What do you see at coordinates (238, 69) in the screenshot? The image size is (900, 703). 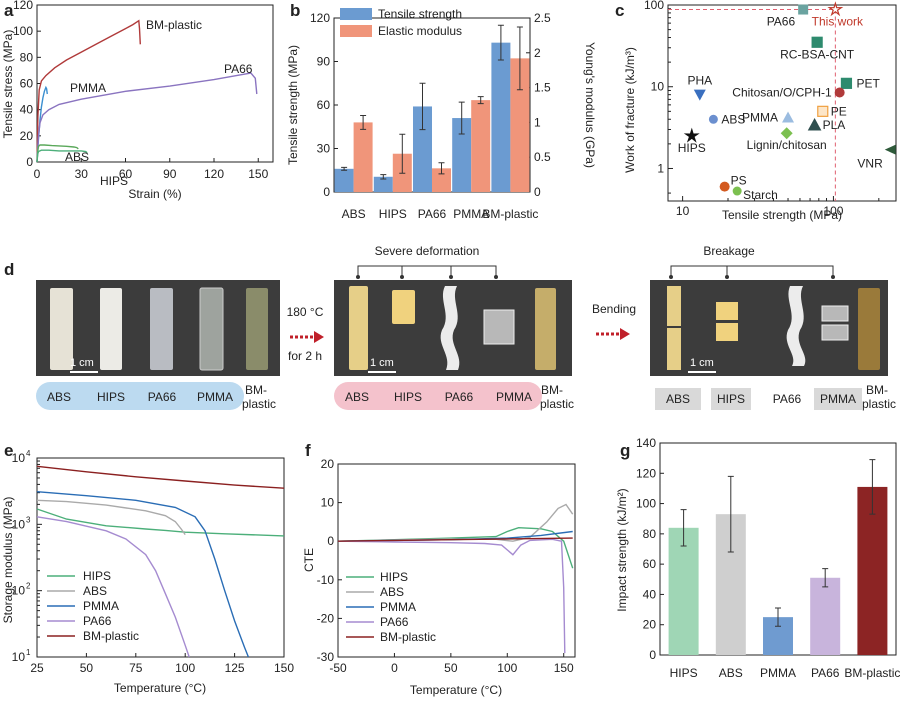 I see `a-annotation-pa66: PA66` at bounding box center [238, 69].